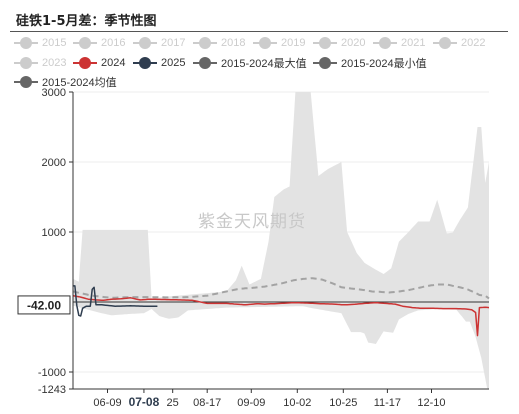 Image resolution: width=519 pixels, height=414 pixels. Describe the element at coordinates (281, 315) in the screenshot. I see `series-line-2024` at that location.